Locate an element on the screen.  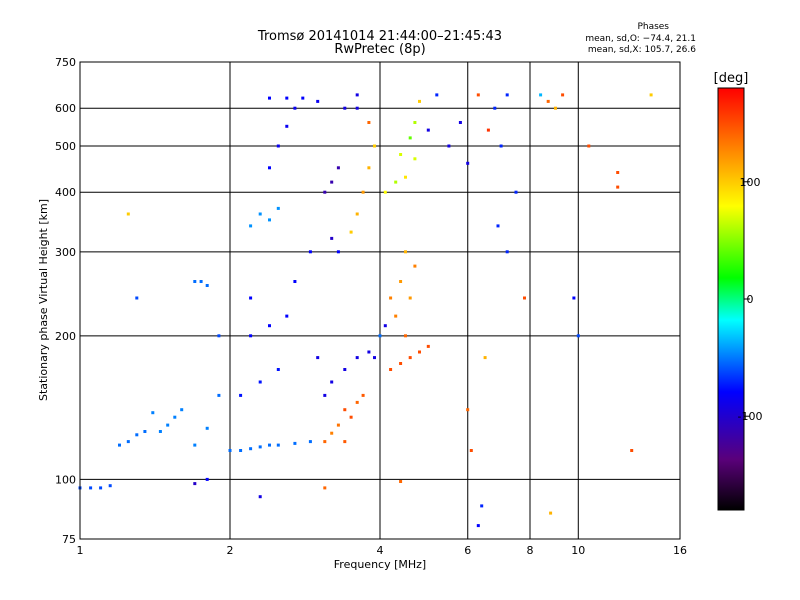
x-tick-label: 10 is located at coordinates (578, 550).